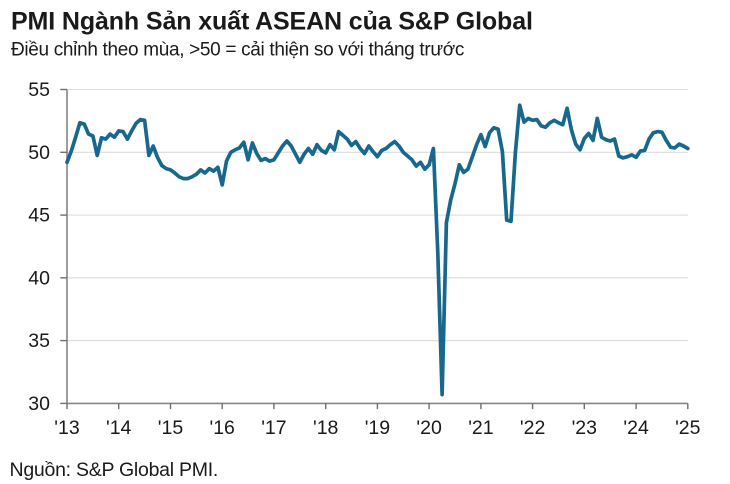 The width and height of the screenshot is (730, 484). I want to click on svg-text: '25, so click(688, 428).